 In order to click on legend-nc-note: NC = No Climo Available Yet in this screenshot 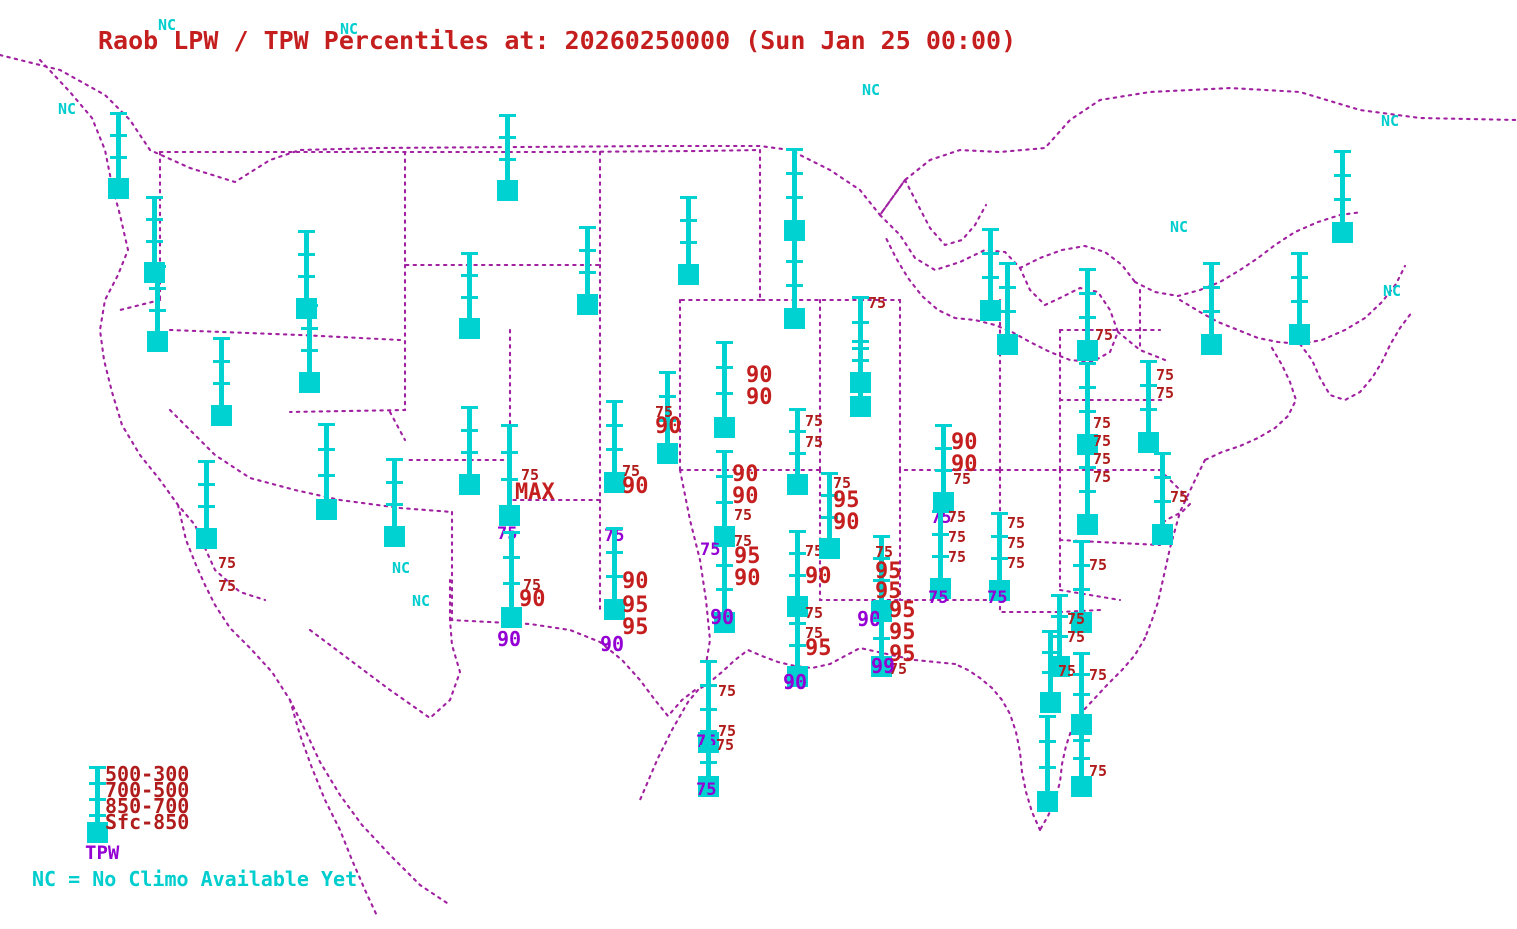, I will do `click(195, 879)`.